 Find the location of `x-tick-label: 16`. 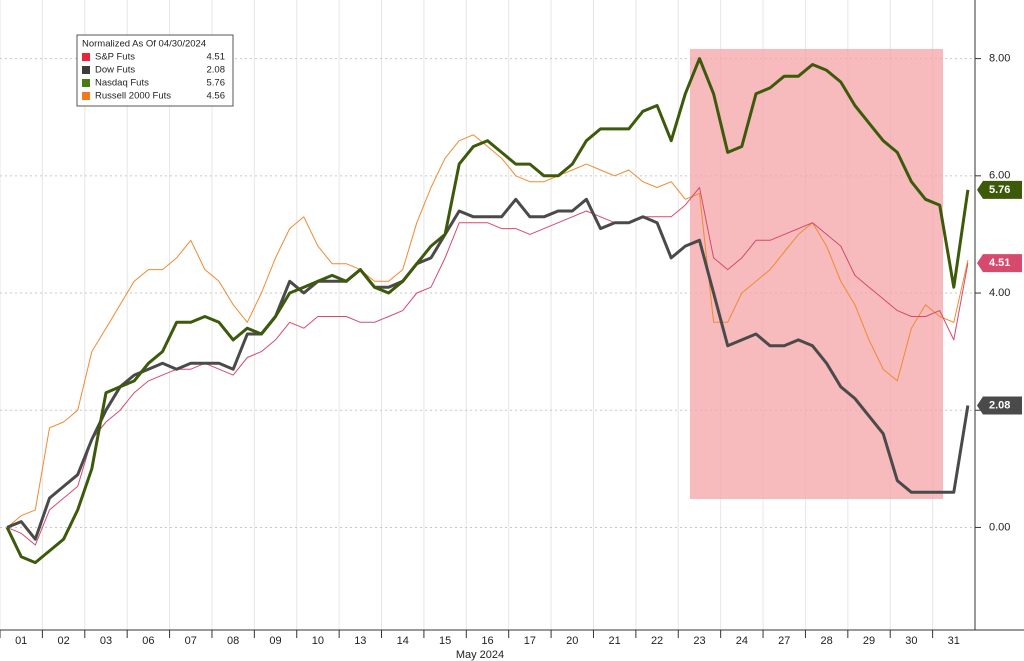

x-tick-label: 16 is located at coordinates (487, 641).